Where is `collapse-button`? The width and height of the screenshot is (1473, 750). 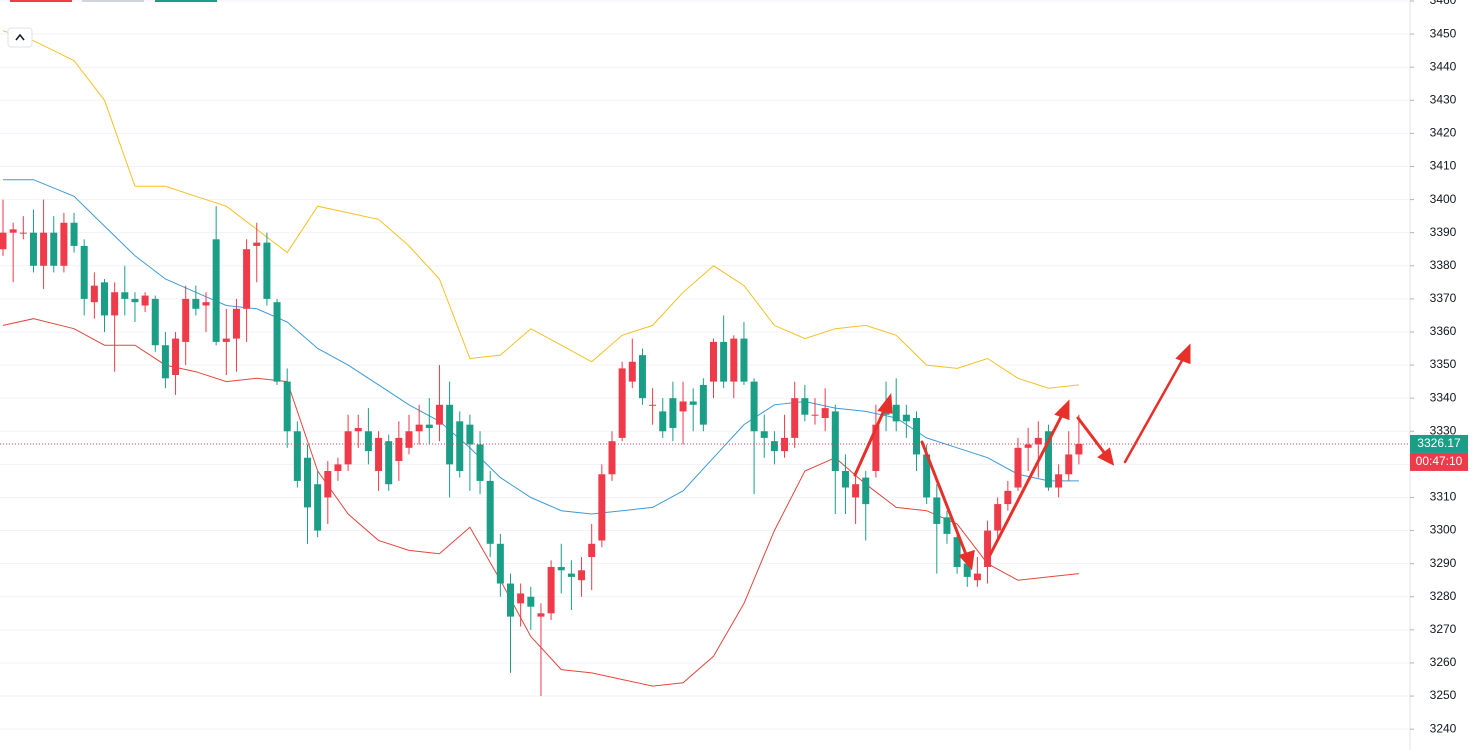
collapse-button is located at coordinates (20, 37).